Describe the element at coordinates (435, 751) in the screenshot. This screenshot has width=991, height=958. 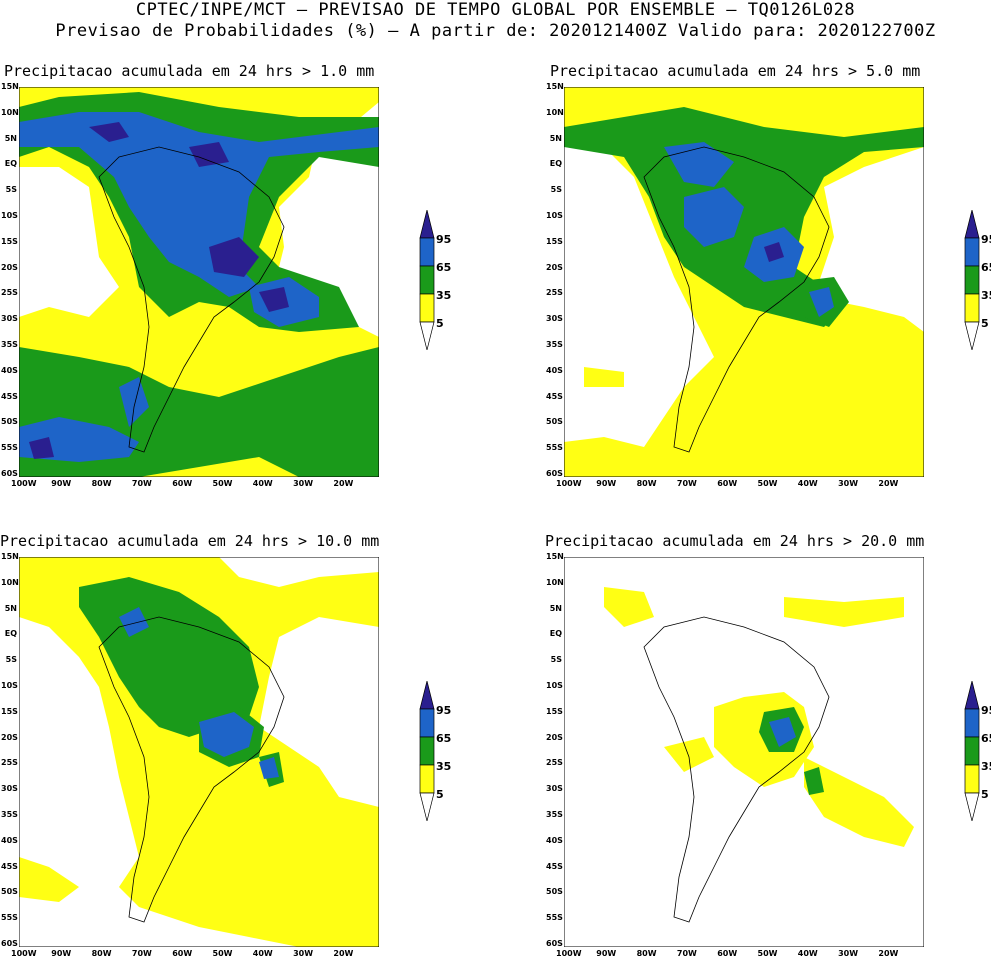
I see `colorbar-3: 95 65 35 5` at that location.